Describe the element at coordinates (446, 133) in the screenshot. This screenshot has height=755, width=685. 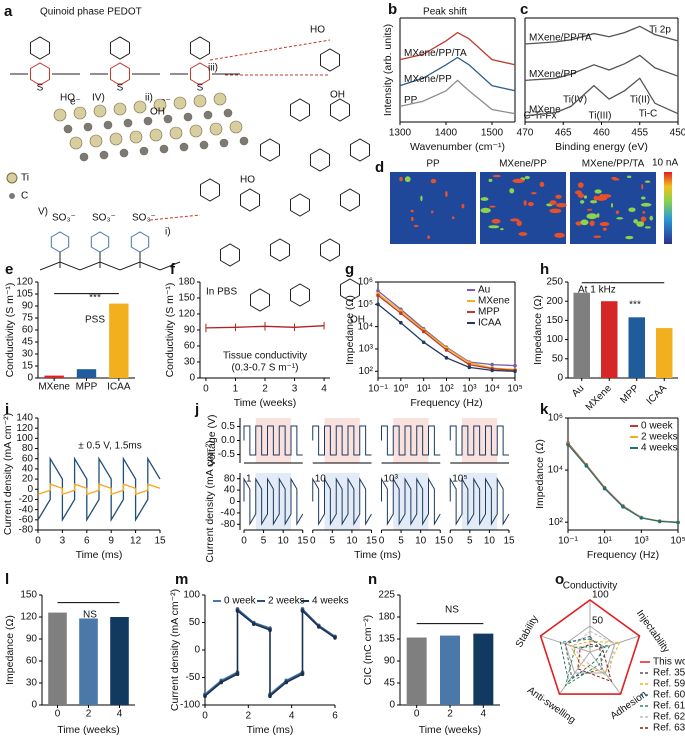
I see `x-tick-label: 1400` at that location.